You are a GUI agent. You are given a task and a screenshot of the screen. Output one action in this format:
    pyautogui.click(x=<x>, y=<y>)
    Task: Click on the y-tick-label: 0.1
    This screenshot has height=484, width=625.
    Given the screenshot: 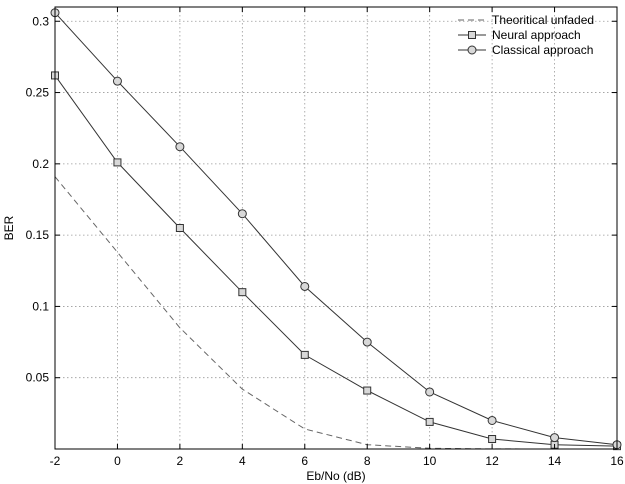 What is the action you would take?
    pyautogui.click(x=40, y=306)
    